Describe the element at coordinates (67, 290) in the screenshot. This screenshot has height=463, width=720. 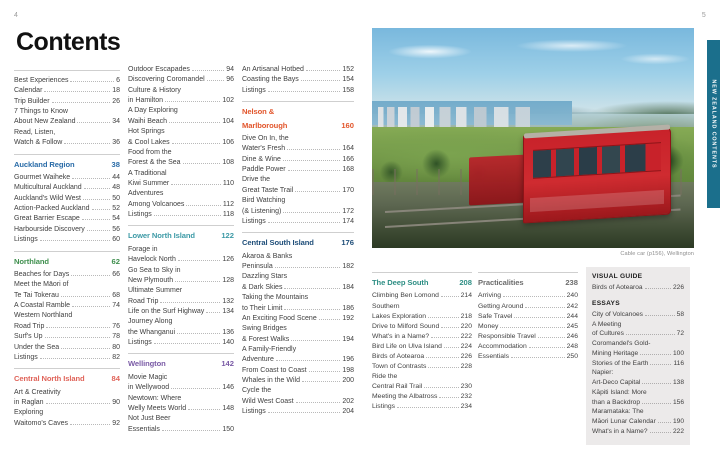
I see `toc-entry: Meet the Māori of Te Tai Tokerau 68` at that location.